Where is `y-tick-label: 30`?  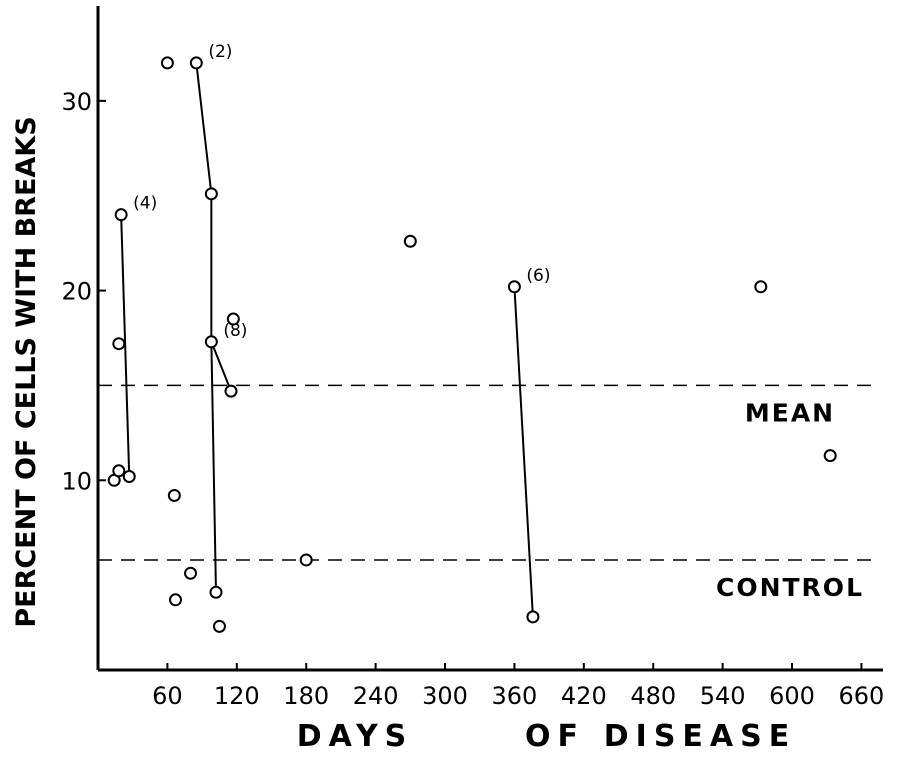 y-tick-label: 30 is located at coordinates (76, 102).